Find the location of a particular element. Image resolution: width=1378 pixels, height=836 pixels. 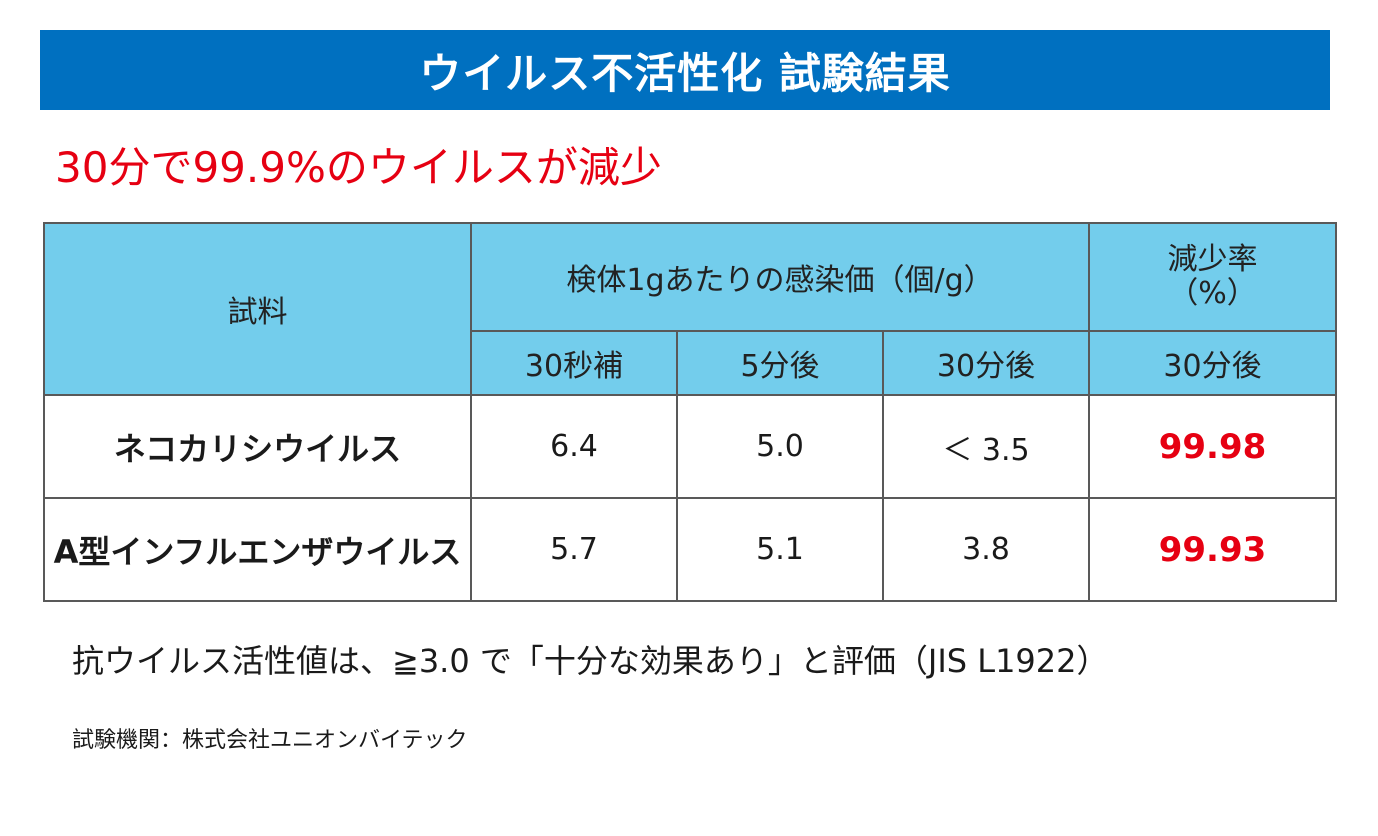

value-5m: 5.0 is located at coordinates (780, 446).